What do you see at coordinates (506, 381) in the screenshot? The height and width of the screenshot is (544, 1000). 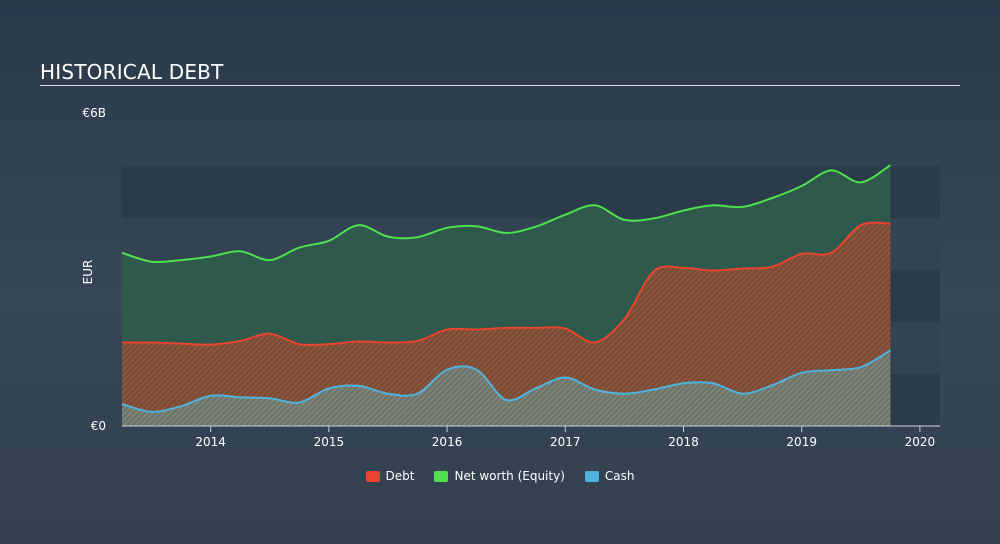 I see `cash-line` at bounding box center [506, 381].